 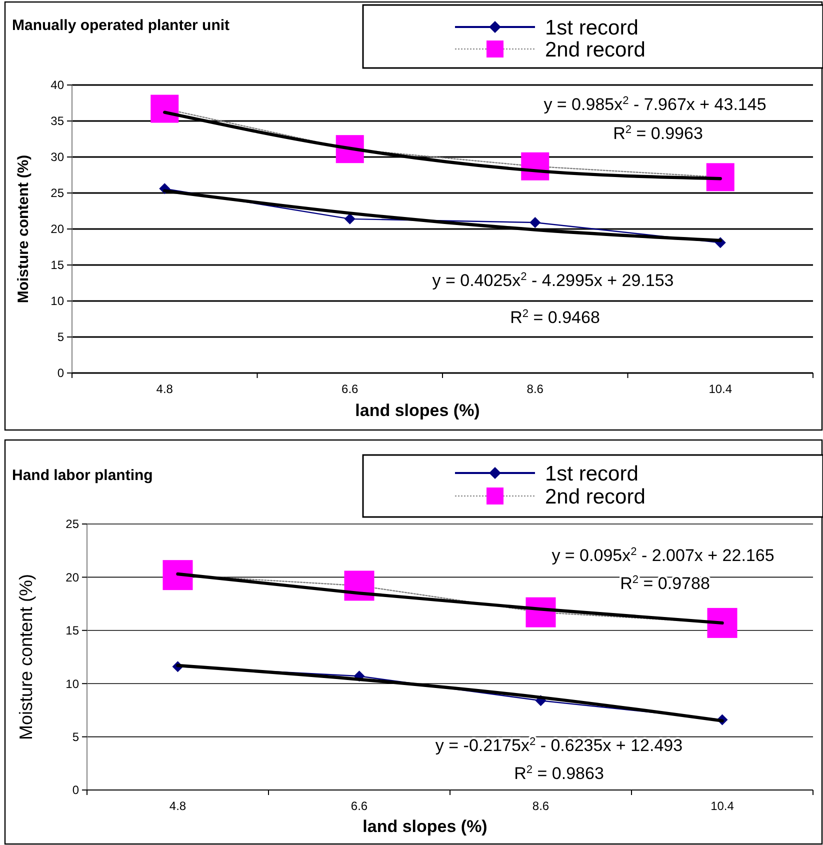 What do you see at coordinates (658, 133) in the screenshot?
I see `annotation: R$^{2}$ = 0.9963` at bounding box center [658, 133].